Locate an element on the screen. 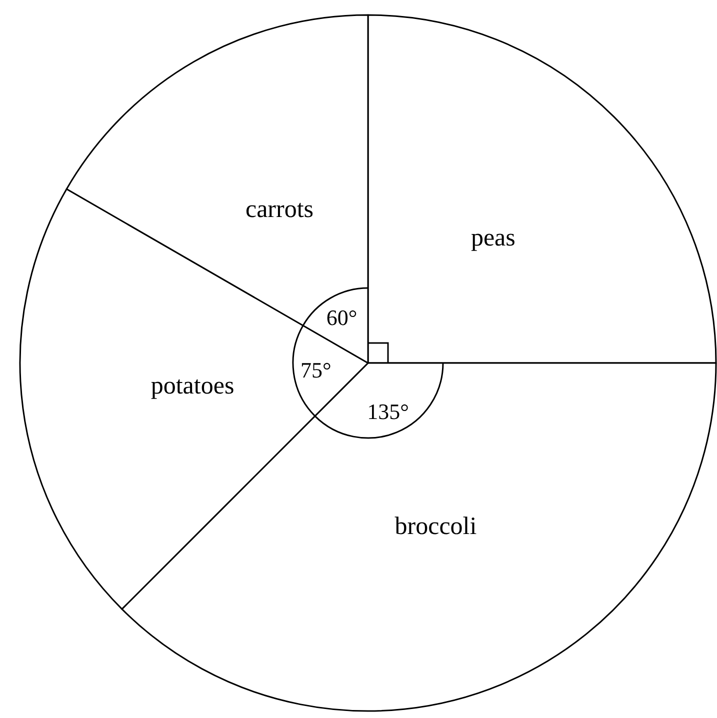  slice-label: carrots is located at coordinates (279, 210).